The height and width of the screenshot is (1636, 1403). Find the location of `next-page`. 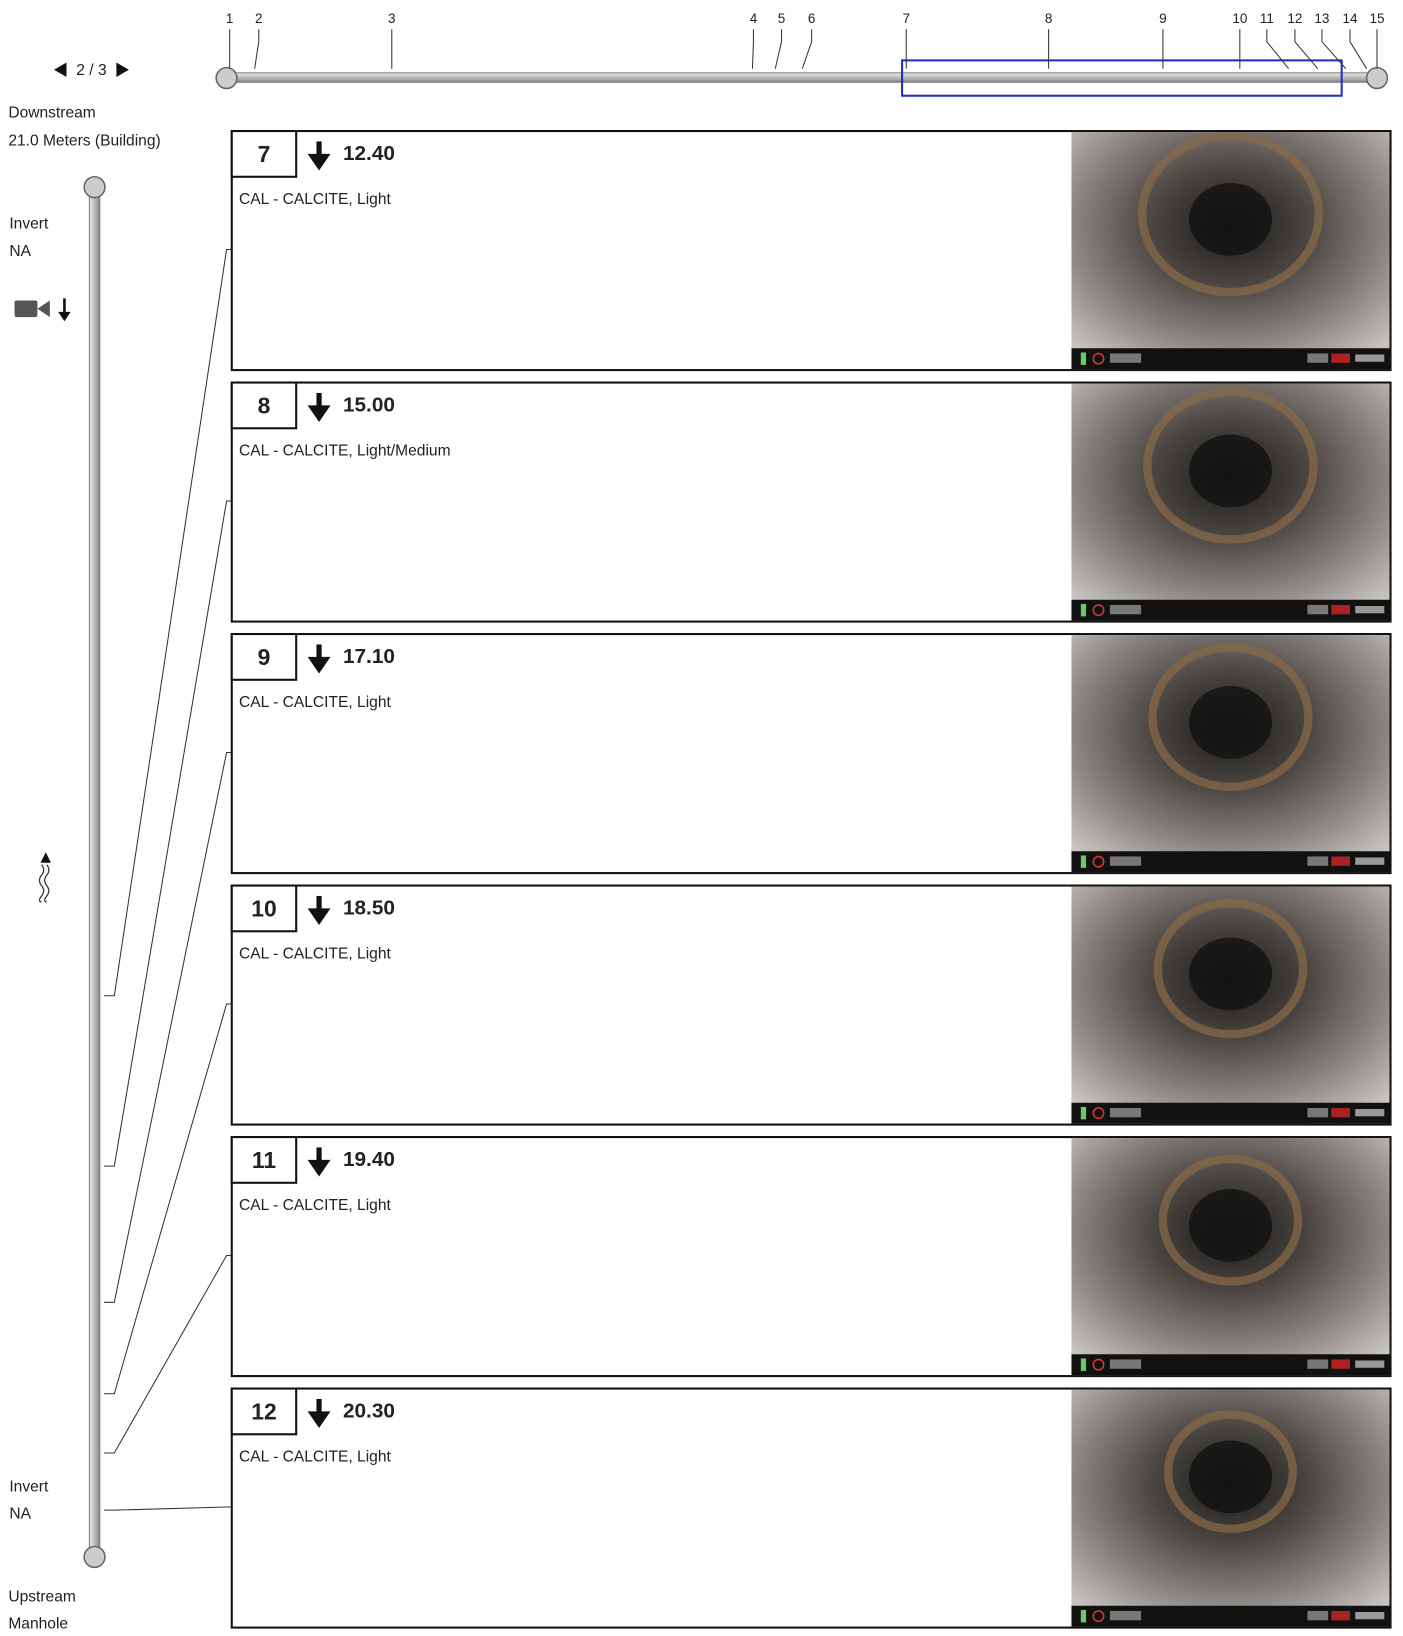

next-page is located at coordinates (122, 70).